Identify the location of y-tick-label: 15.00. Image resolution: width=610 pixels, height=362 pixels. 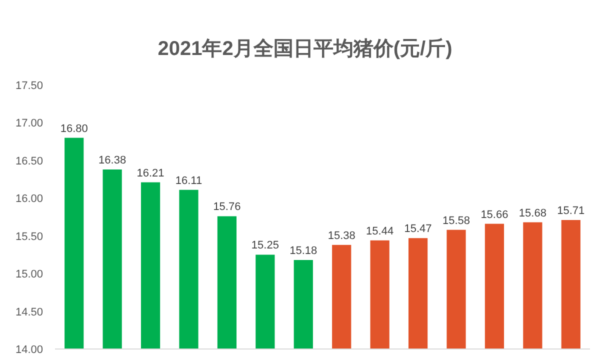
(29, 274).